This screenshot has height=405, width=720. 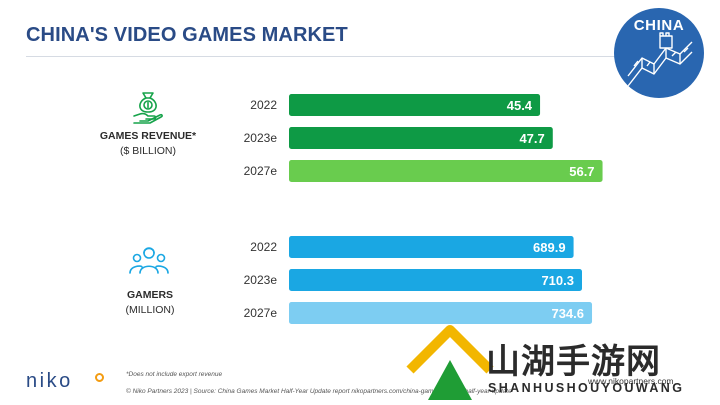 I want to click on bar-value-label: 734.6, so click(x=567, y=313).